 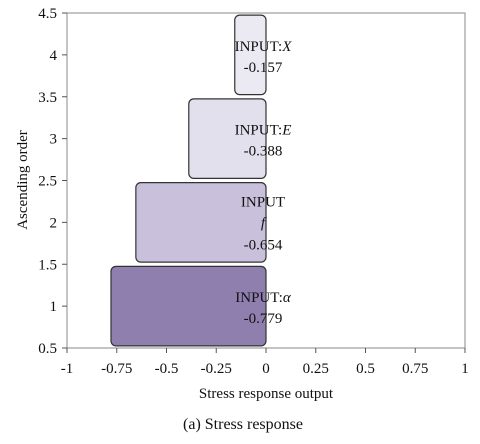 I want to click on x-tick-label: -1, so click(x=67, y=369).